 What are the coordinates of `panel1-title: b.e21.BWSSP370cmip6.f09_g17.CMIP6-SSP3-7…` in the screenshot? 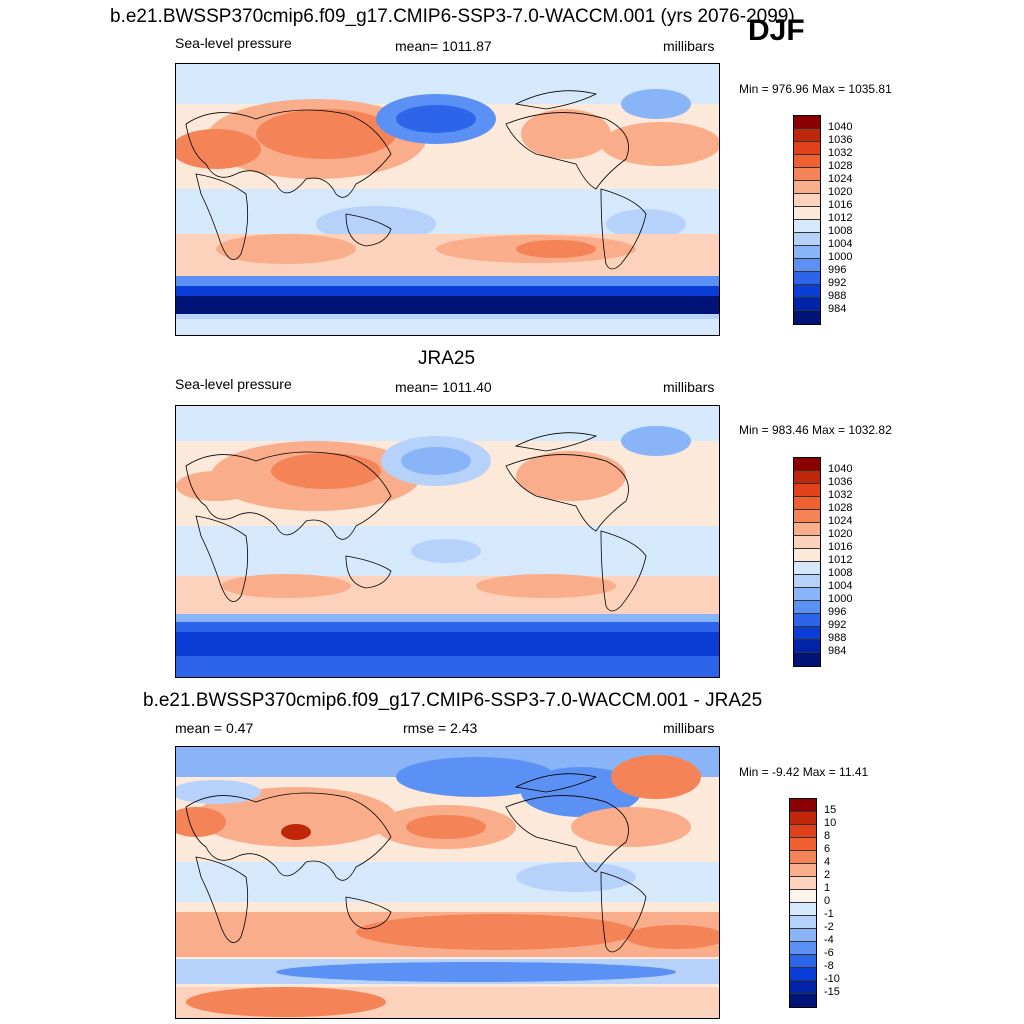 It's located at (452, 16).